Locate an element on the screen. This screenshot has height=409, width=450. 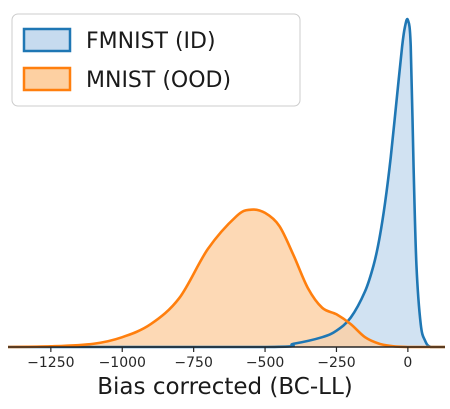
x-tick-label: −250 is located at coordinates (336, 363).